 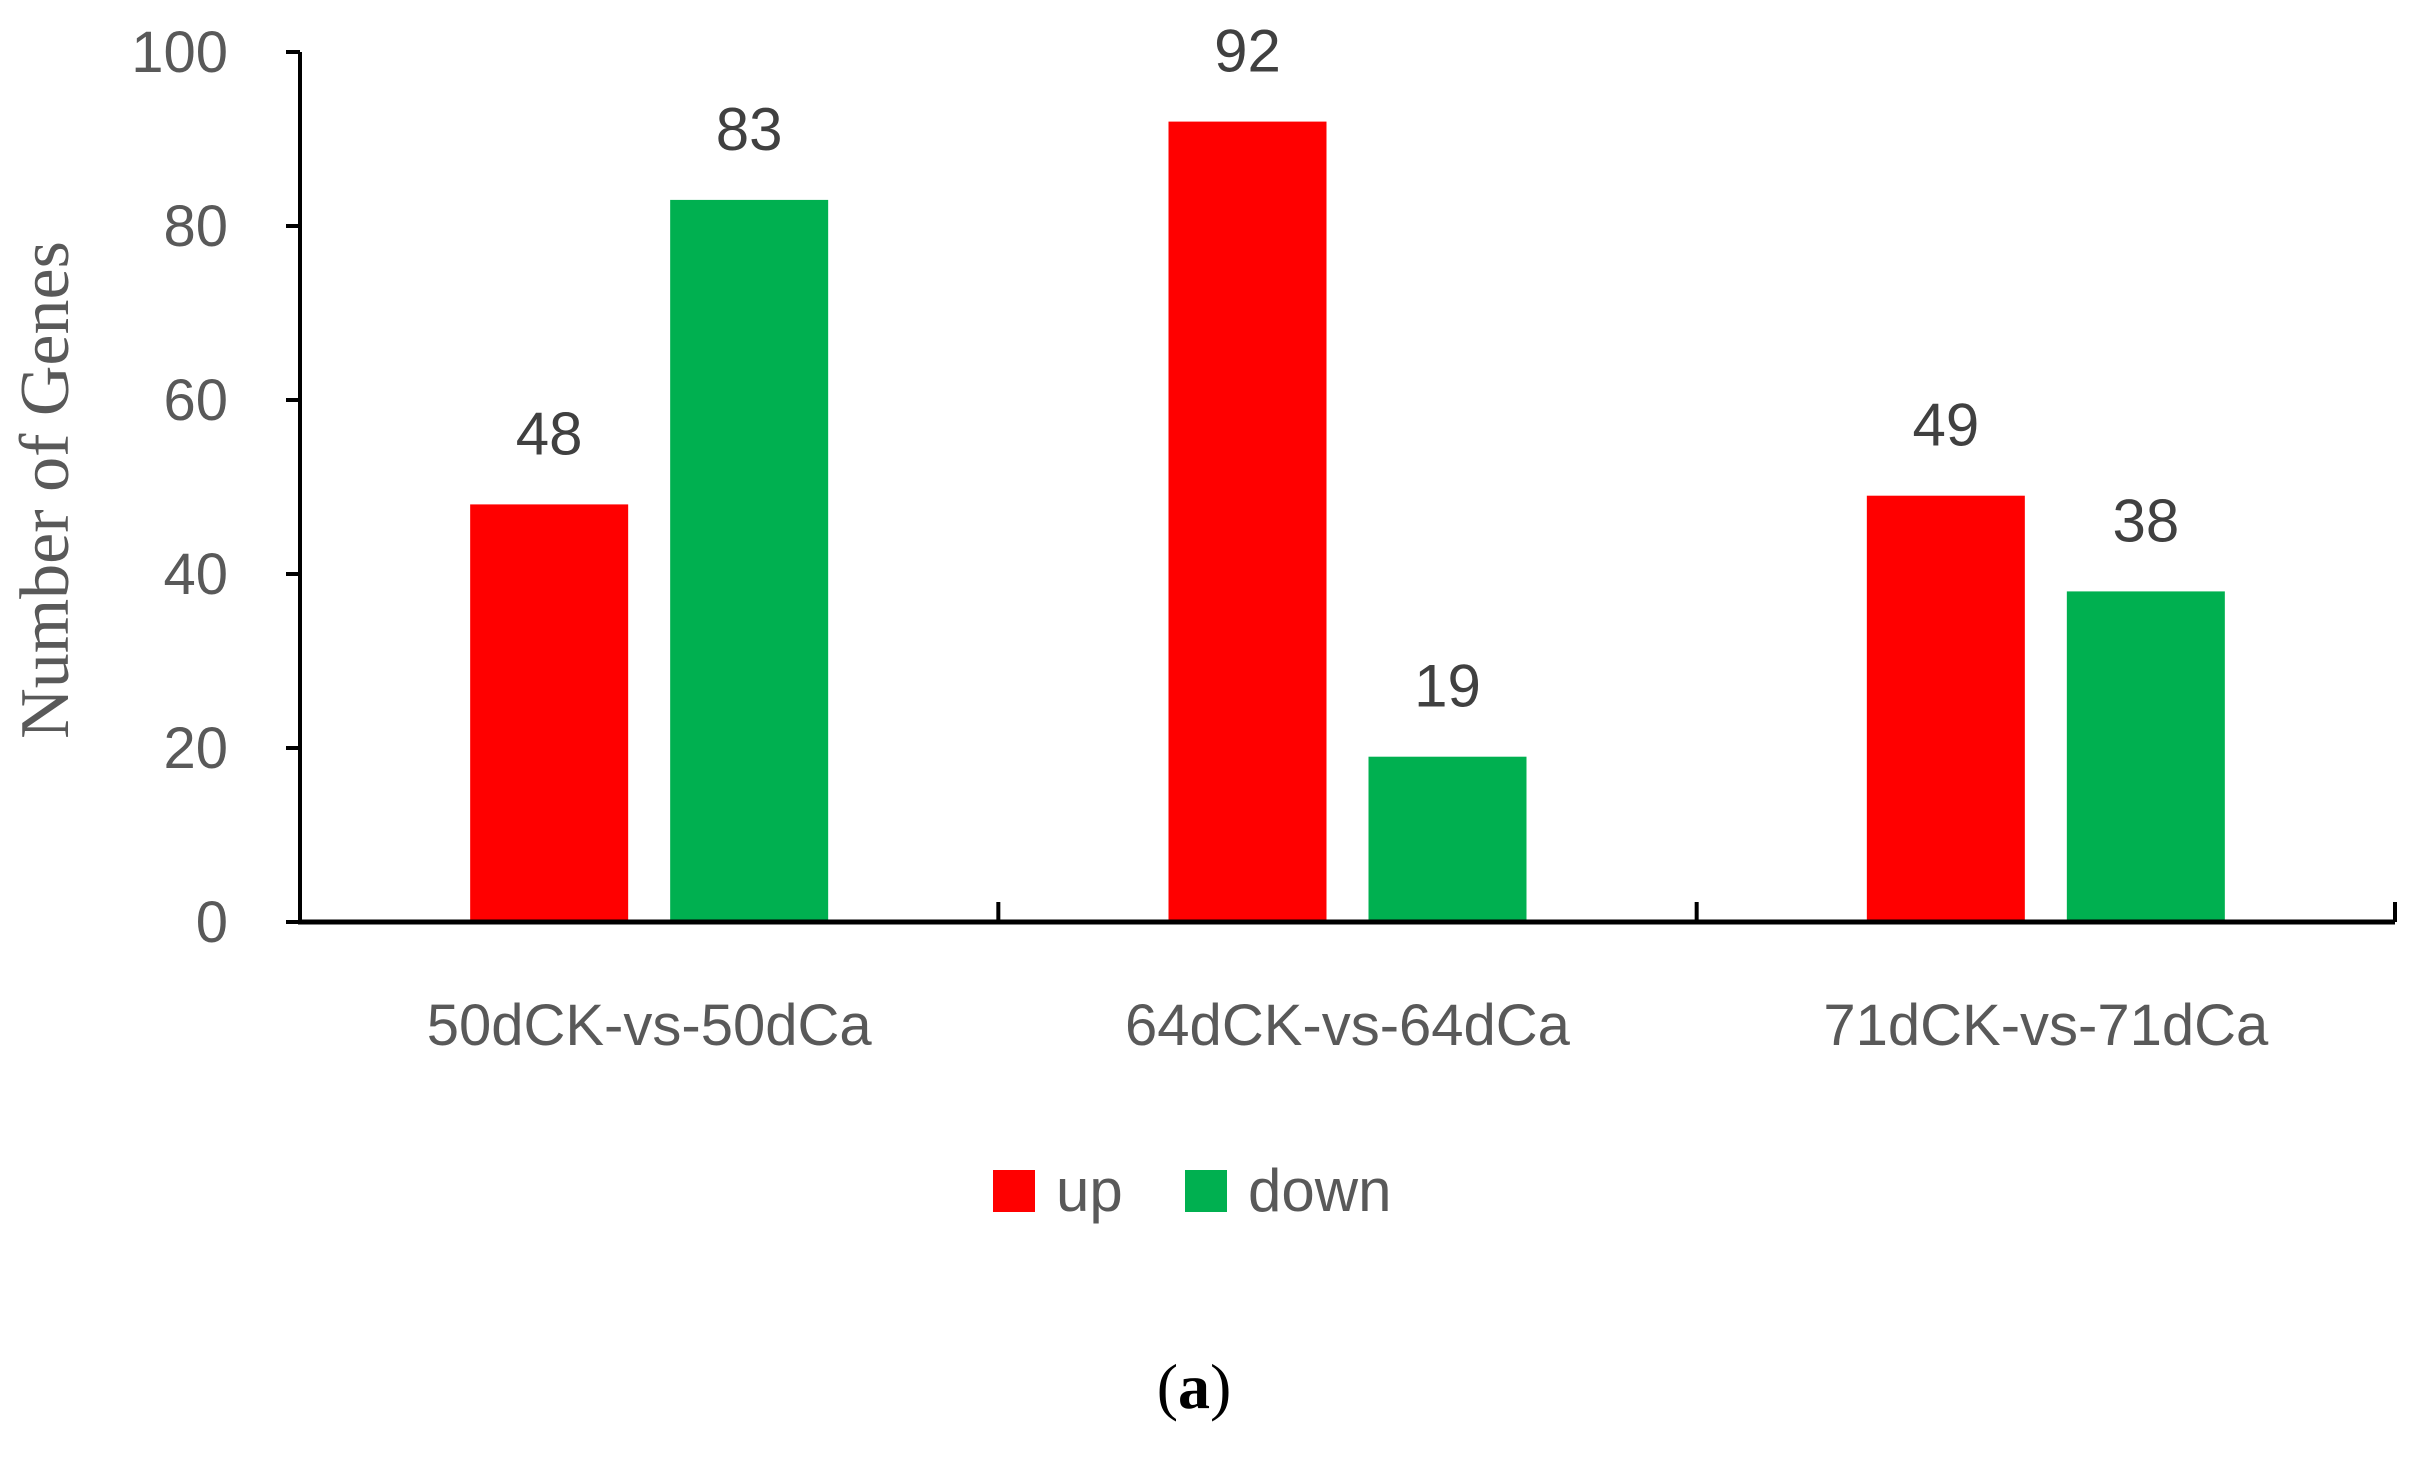 I want to click on caption-close-paren: ), so click(x=1220, y=1386).